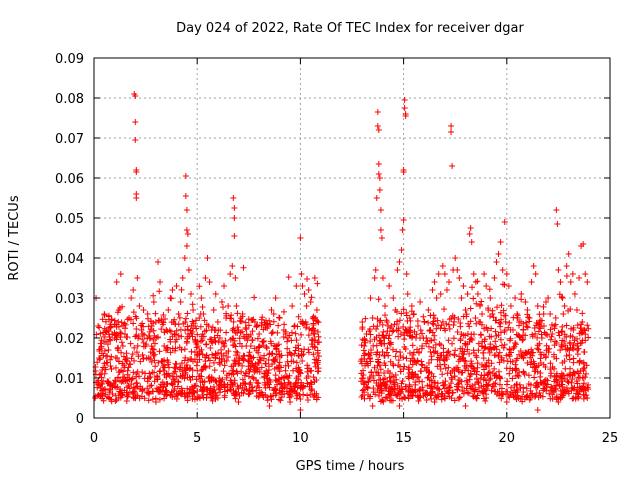 Image resolution: width=640 pixels, height=485 pixels. I want to click on x-tick-label: 20, so click(507, 438).